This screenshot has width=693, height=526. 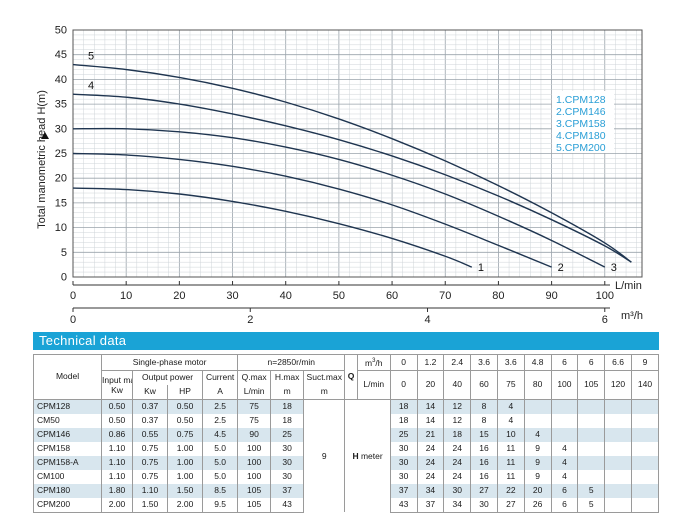 I want to click on x2-tick-label: 0, so click(x=73, y=320).